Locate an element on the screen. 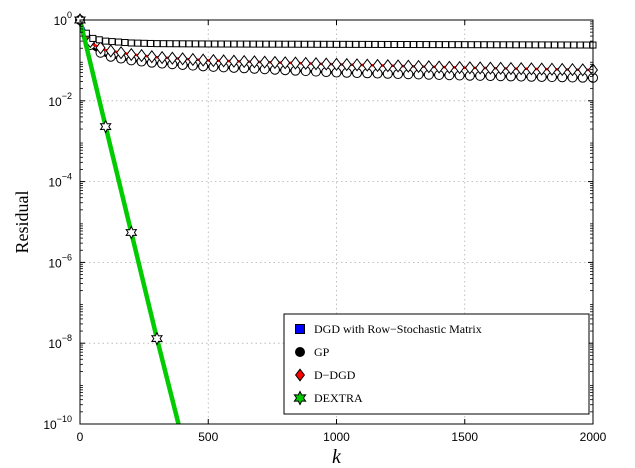 The image size is (635, 468). y-tick-exponent: −2 is located at coordinates (67, 96).